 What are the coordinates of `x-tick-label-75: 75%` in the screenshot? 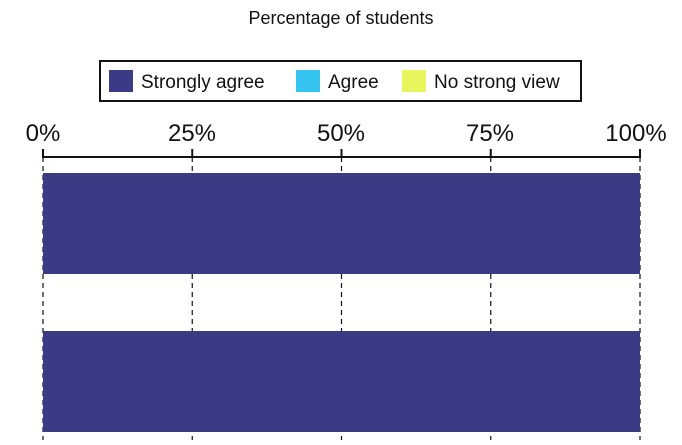 It's located at (490, 133).